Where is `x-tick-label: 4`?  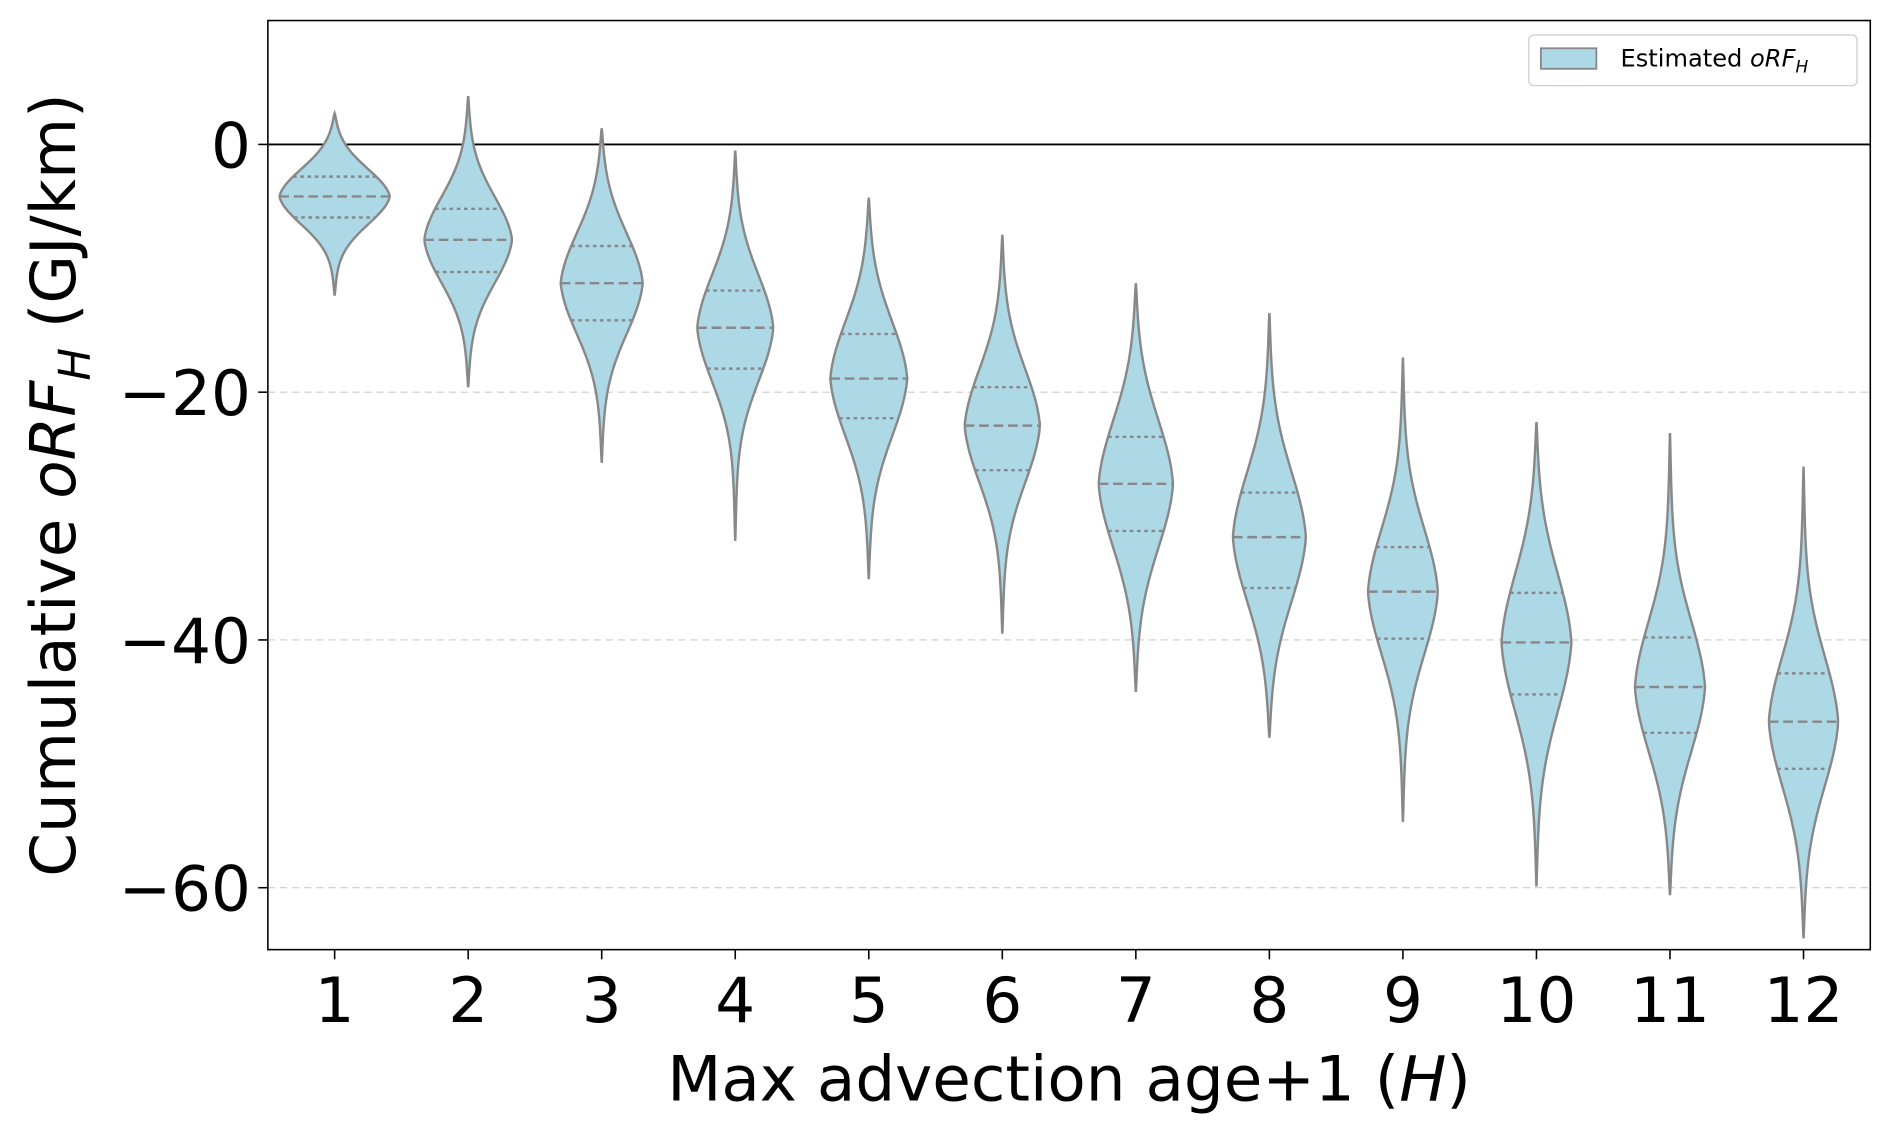
x-tick-label: 4 is located at coordinates (735, 1000).